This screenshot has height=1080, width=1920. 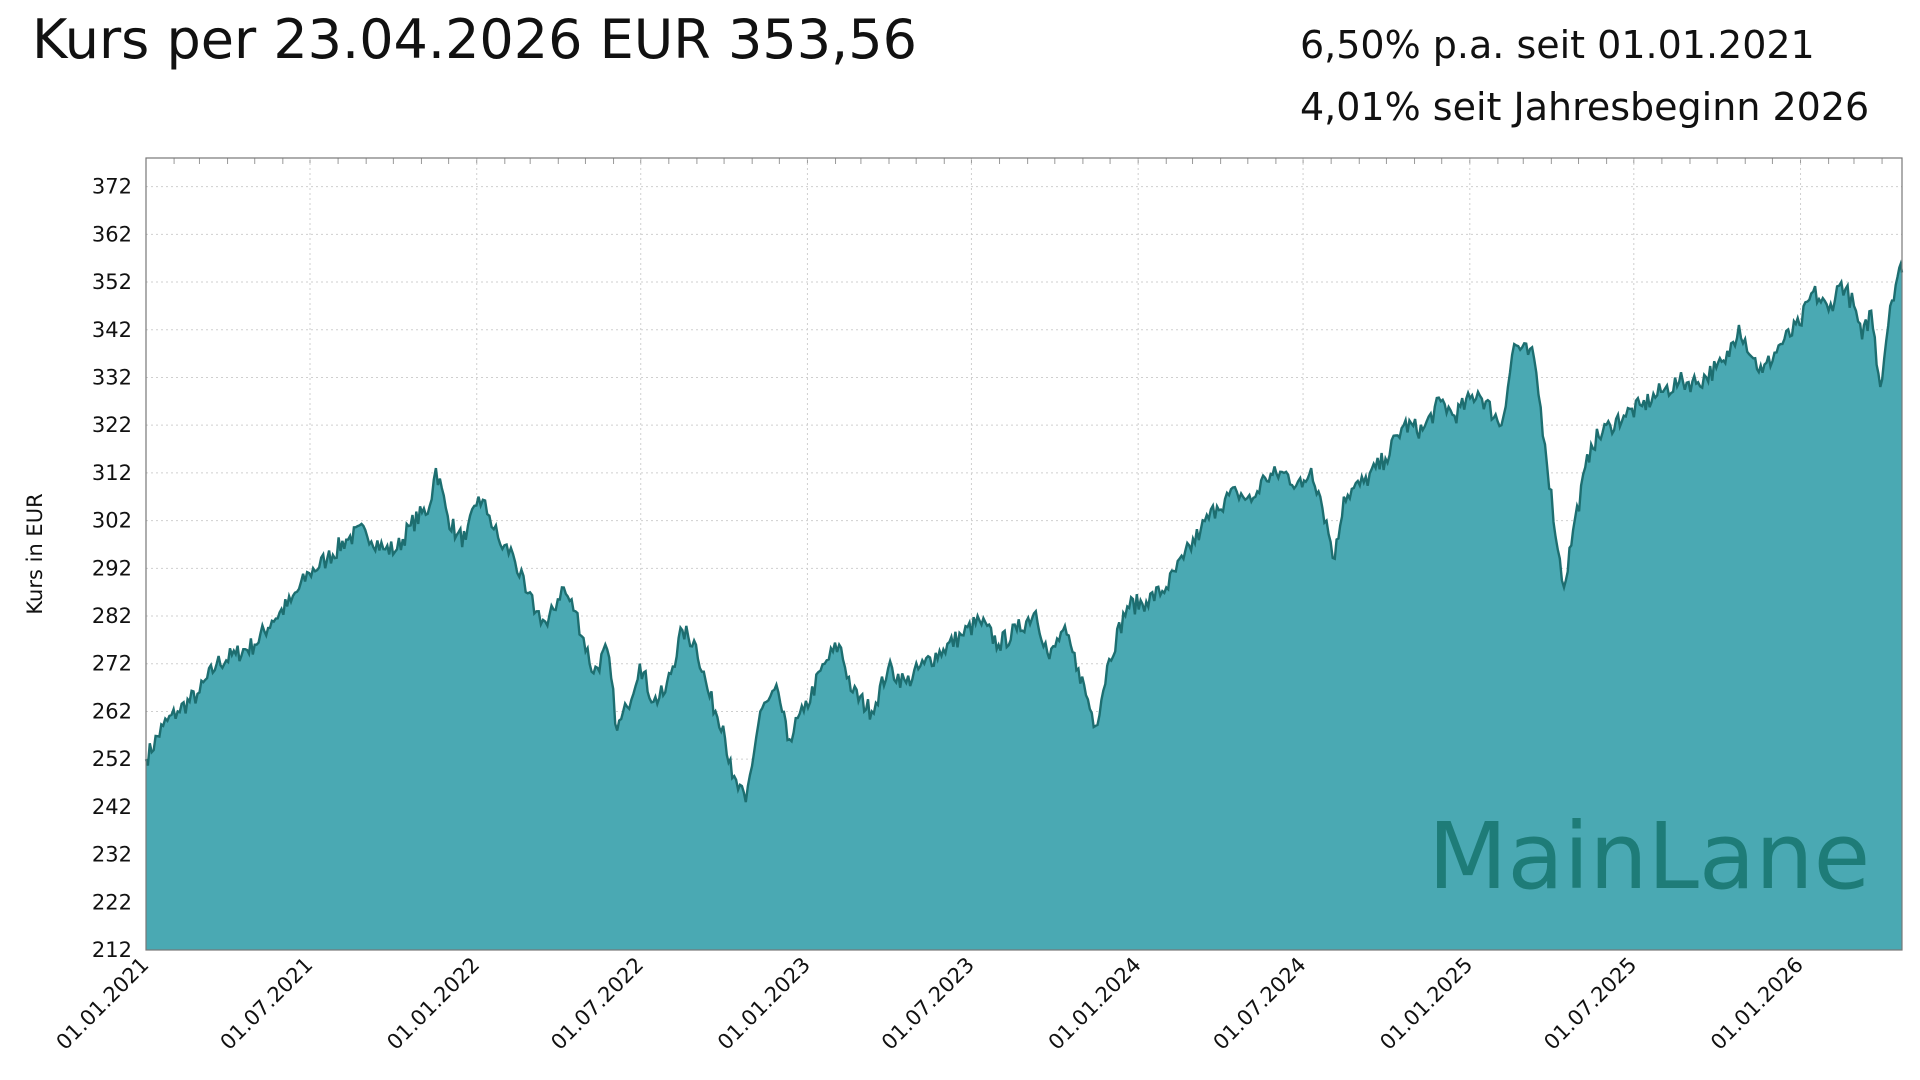 I want to click on x-tick-label: 01.07.2022, so click(x=597, y=1004).